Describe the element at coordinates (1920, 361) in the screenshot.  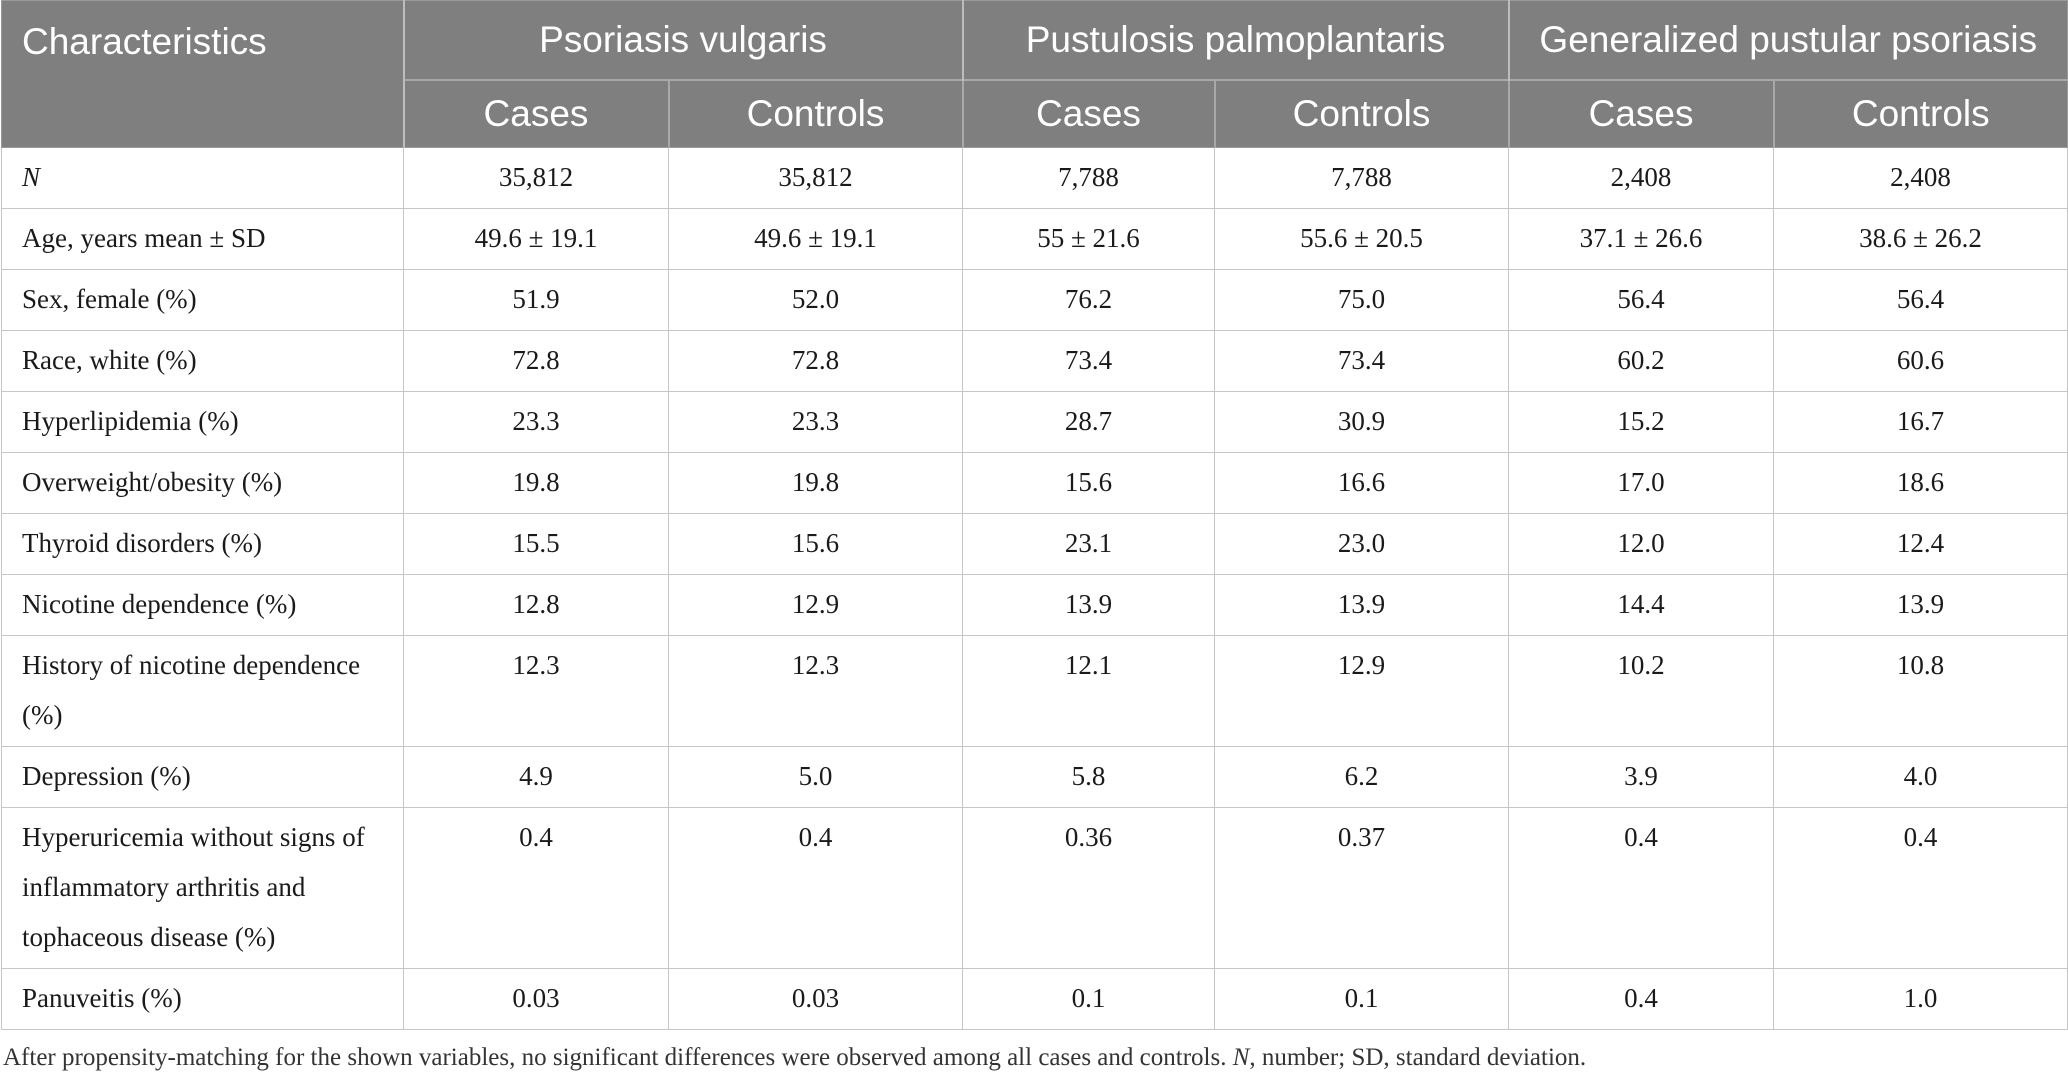
I see `table-cell: 60.6` at that location.